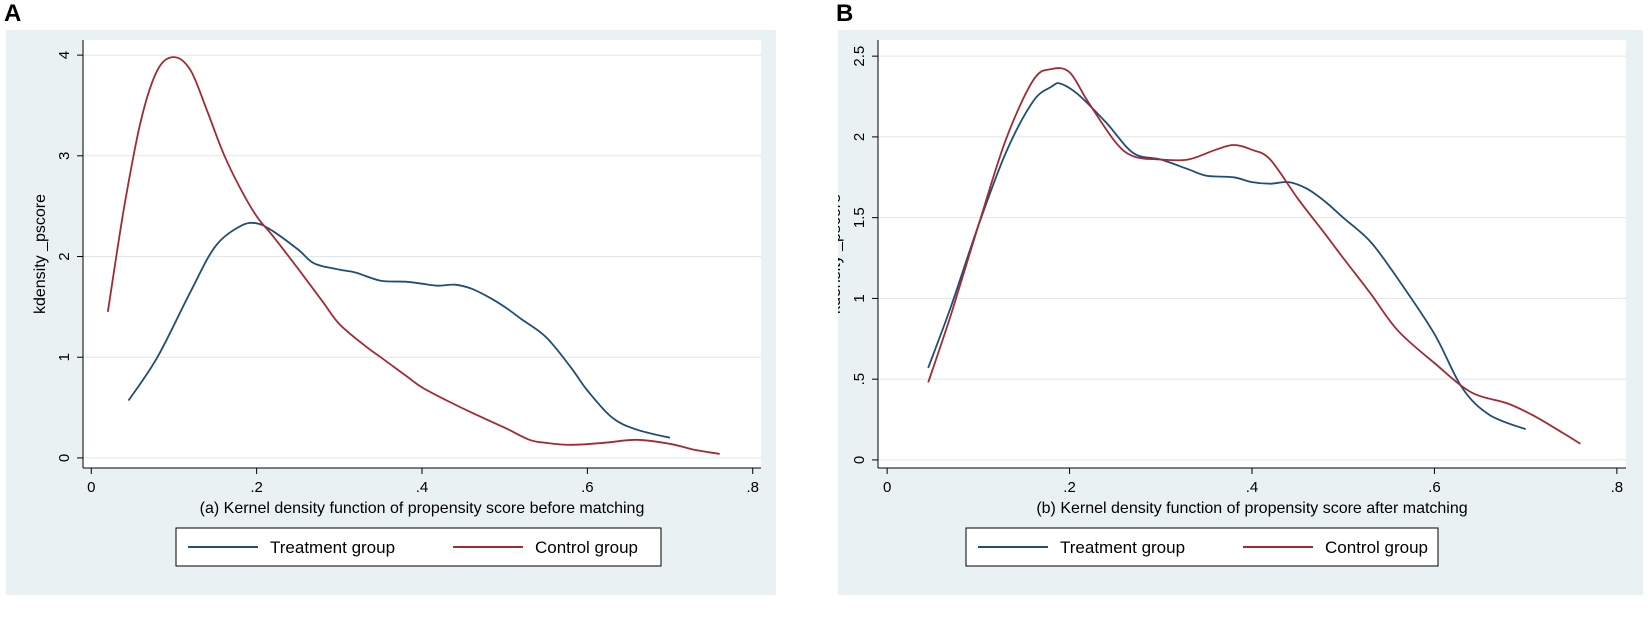 The width and height of the screenshot is (1651, 629). What do you see at coordinates (13, 13) in the screenshot?
I see `panel-label-a: A` at bounding box center [13, 13].